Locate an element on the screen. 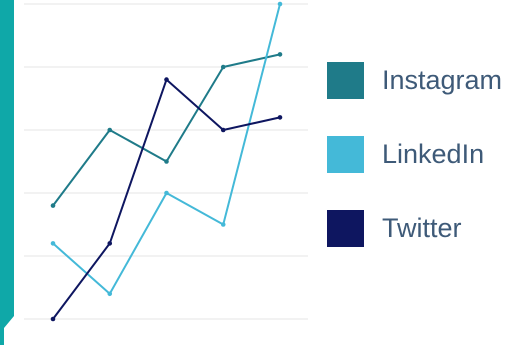  legend-label: LinkedIn is located at coordinates (433, 154).